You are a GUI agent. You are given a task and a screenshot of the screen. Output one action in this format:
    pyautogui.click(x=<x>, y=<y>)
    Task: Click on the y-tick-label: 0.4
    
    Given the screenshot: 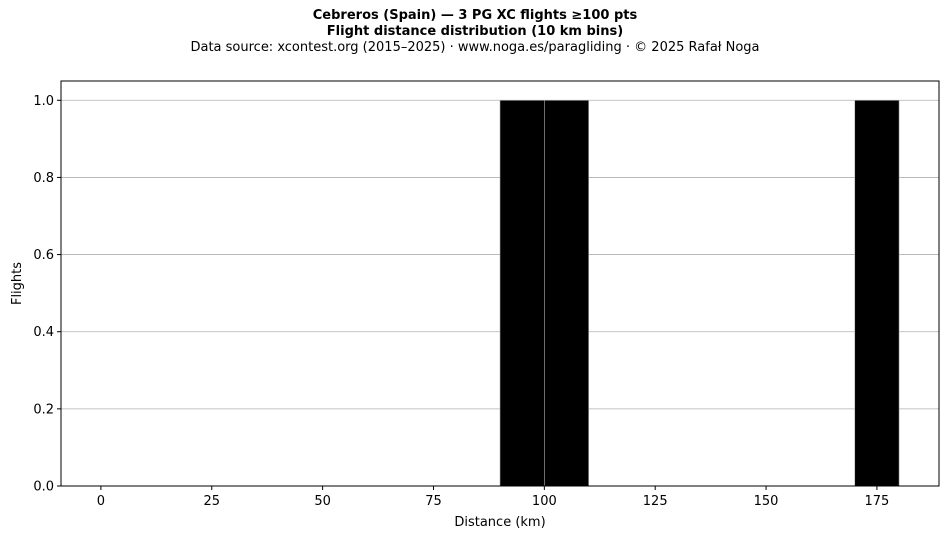 What is the action you would take?
    pyautogui.click(x=43, y=332)
    